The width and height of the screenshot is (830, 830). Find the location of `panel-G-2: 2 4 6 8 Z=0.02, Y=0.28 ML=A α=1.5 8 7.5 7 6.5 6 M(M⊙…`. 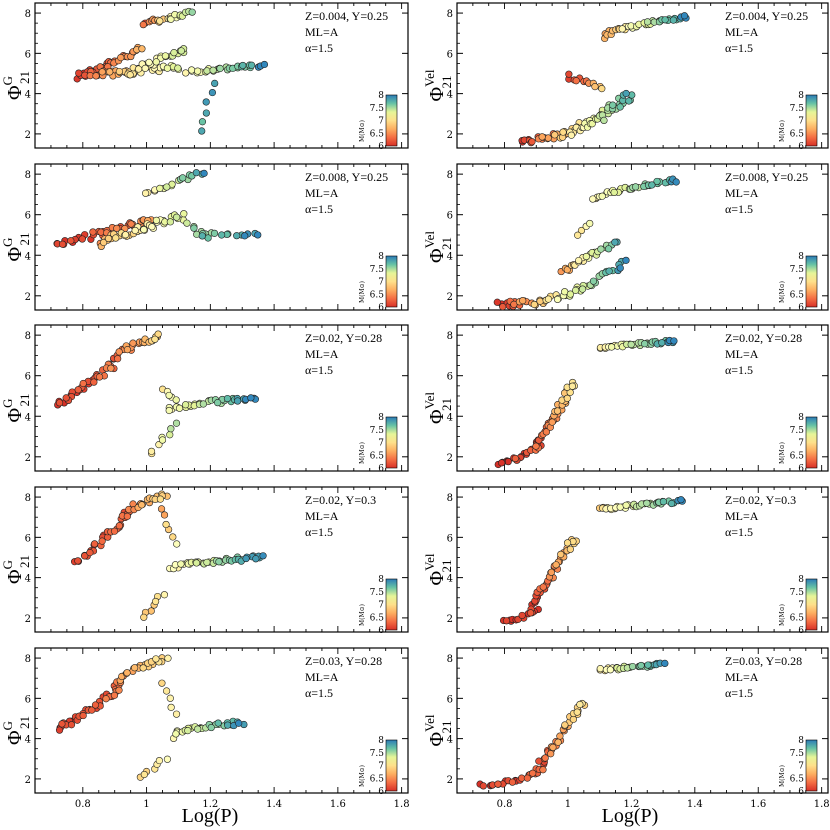

panel-G-2: 2 4 6 8 Z=0.02, Y=0.28 ML=A α=1.5 8 7.5 7 6.5 6 M(M⊙… is located at coordinates (204, 399).